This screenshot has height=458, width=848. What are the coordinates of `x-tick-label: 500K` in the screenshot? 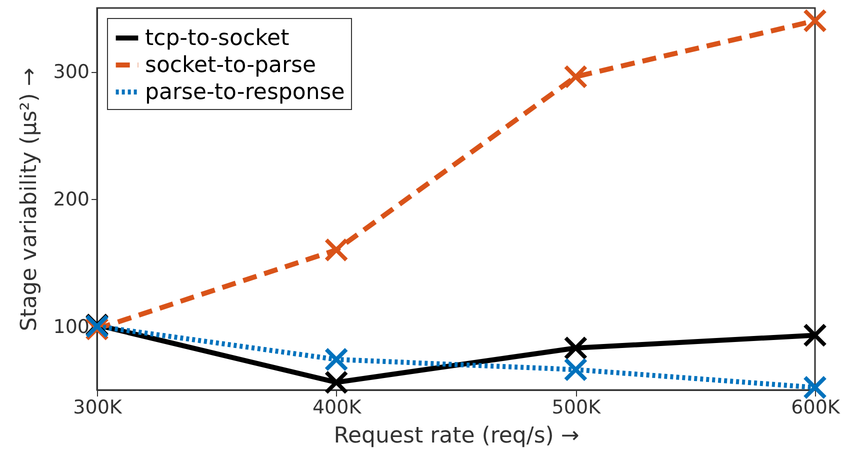 It's located at (577, 407).